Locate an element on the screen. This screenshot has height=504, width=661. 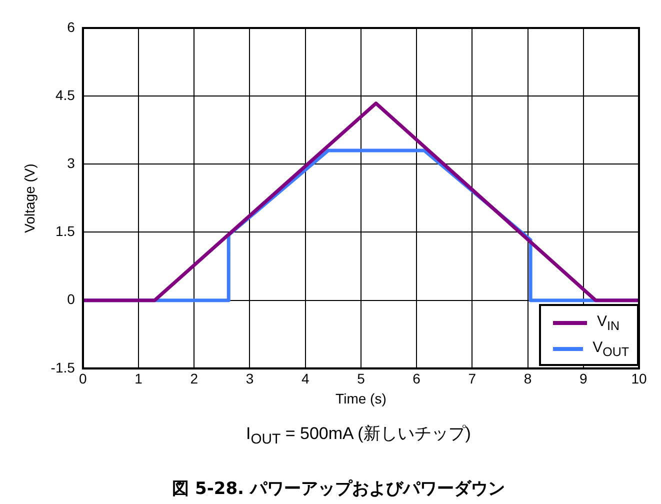
x-tick-label: 1 is located at coordinates (138, 378).